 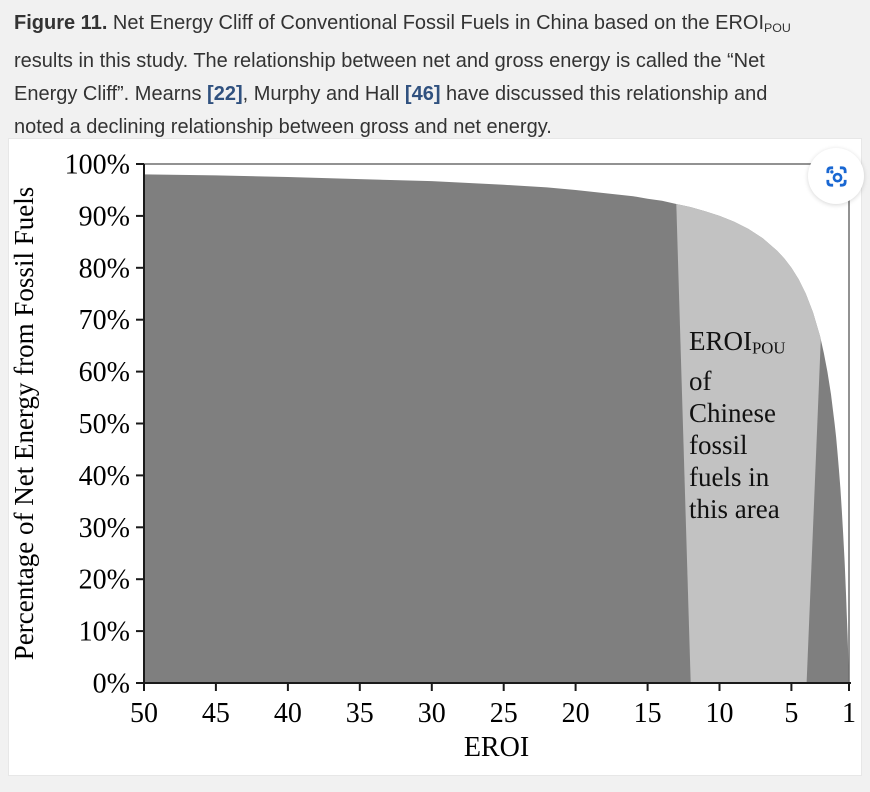 I want to click on annotation-line: of, so click(x=700, y=380).